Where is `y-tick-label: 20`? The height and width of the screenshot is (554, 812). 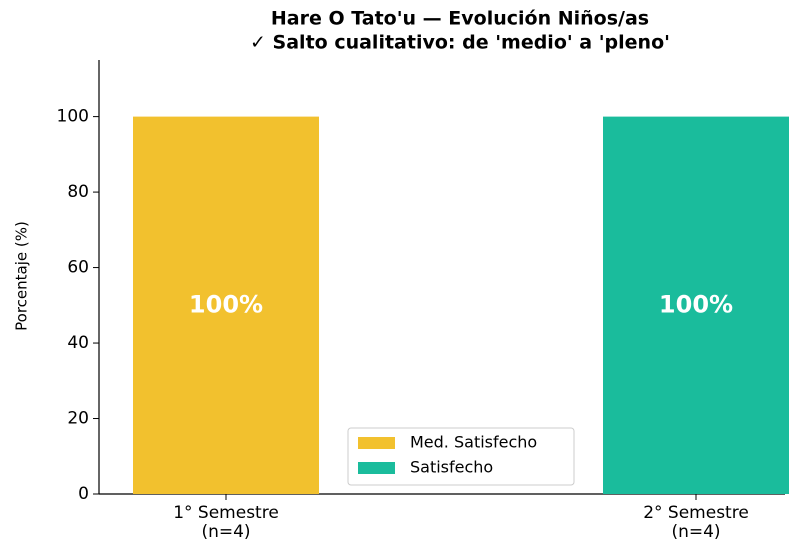 y-tick-label: 20 is located at coordinates (78, 419).